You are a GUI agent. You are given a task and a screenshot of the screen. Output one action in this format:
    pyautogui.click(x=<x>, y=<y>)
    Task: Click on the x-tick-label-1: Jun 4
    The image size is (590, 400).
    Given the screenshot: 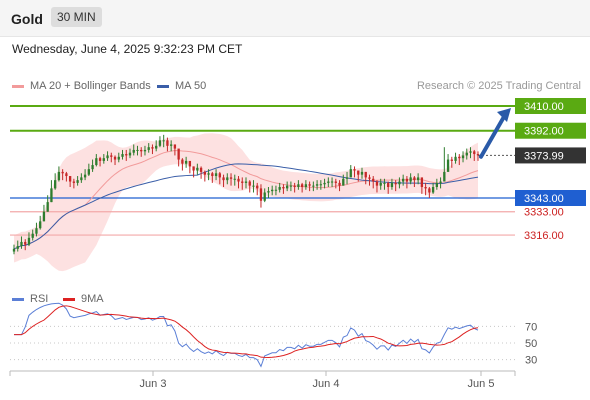 What is the action you would take?
    pyautogui.click(x=326, y=384)
    